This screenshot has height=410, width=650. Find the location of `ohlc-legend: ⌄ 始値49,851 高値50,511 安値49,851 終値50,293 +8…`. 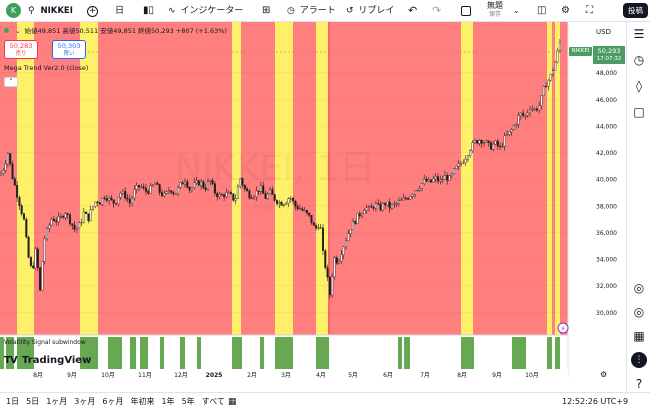

ohlc-legend: ⌄ 始値49,851 高値50,511 安値49,851 終値50,293 +8… is located at coordinates (289, 31).